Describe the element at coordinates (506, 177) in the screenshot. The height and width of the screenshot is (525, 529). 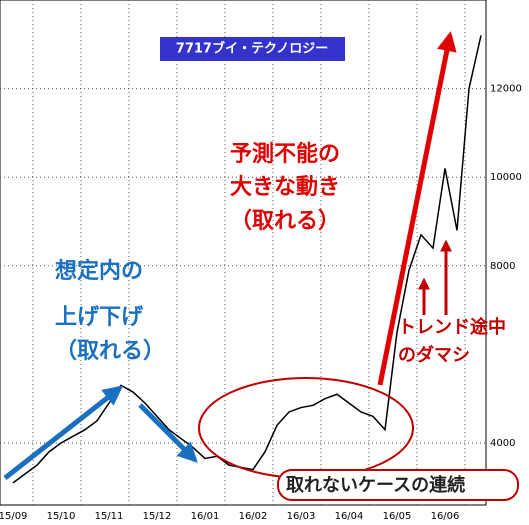
I see `y-tick-label: 10000` at that location.